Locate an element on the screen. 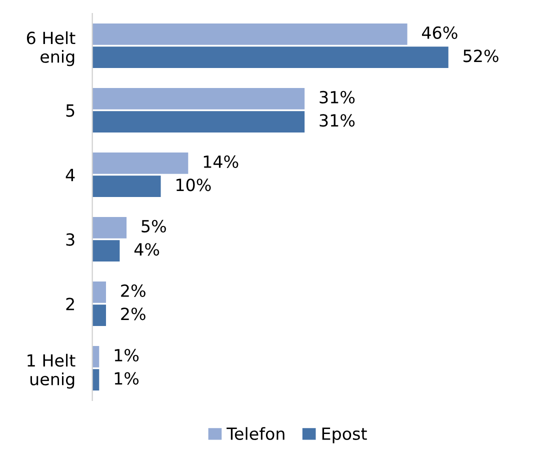 This screenshot has height=450, width=543. data-label: 14% is located at coordinates (221, 161).